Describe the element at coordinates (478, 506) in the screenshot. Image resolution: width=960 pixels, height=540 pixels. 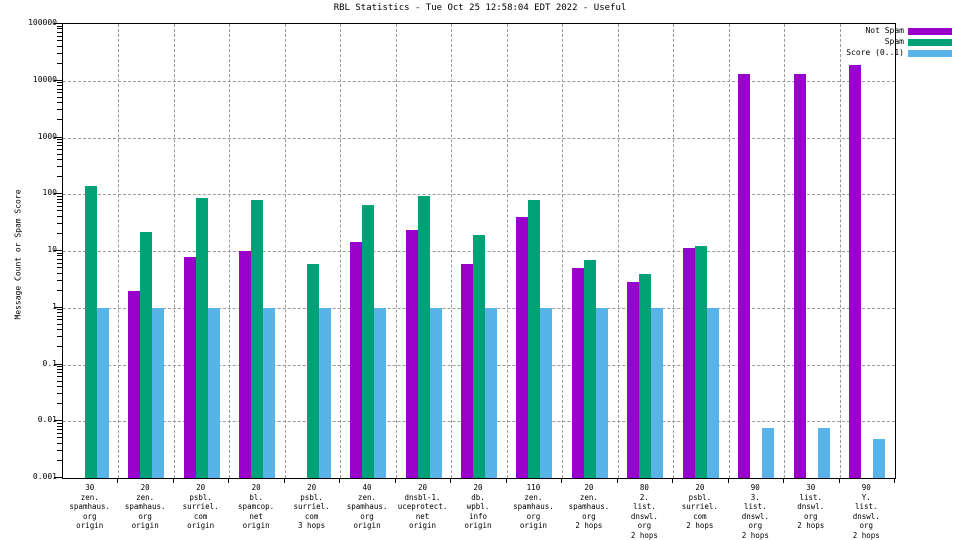
I see `x-group-label: 20 db. wpbl. info origin` at that location.